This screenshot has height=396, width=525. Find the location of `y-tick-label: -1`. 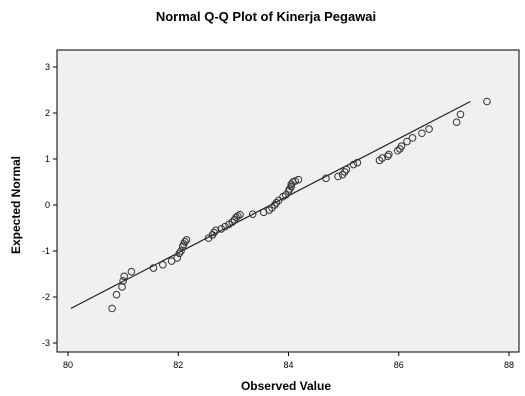

y-tick-label: -1 is located at coordinates (46, 251).